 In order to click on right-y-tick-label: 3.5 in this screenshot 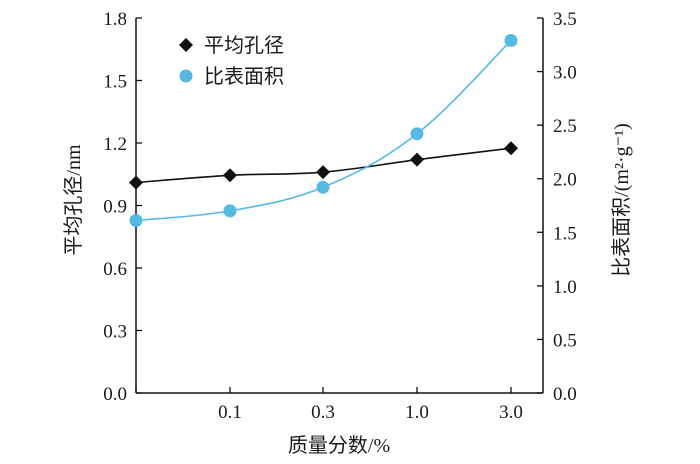, I will do `click(565, 19)`.